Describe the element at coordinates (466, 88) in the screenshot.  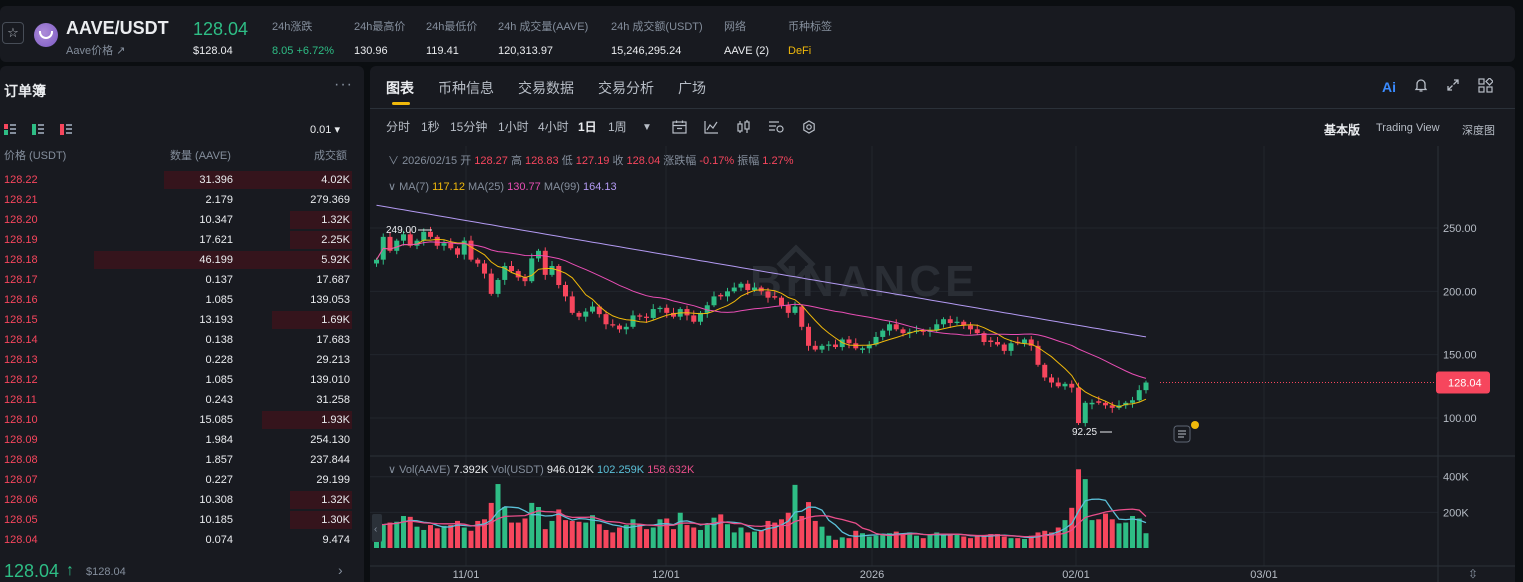
I see `tab-1: 币种信息` at that location.